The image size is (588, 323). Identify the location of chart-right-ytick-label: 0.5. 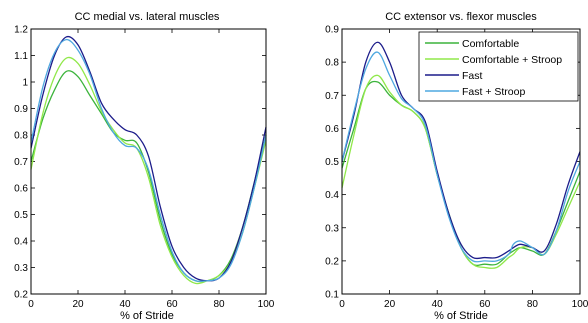
(332, 162).